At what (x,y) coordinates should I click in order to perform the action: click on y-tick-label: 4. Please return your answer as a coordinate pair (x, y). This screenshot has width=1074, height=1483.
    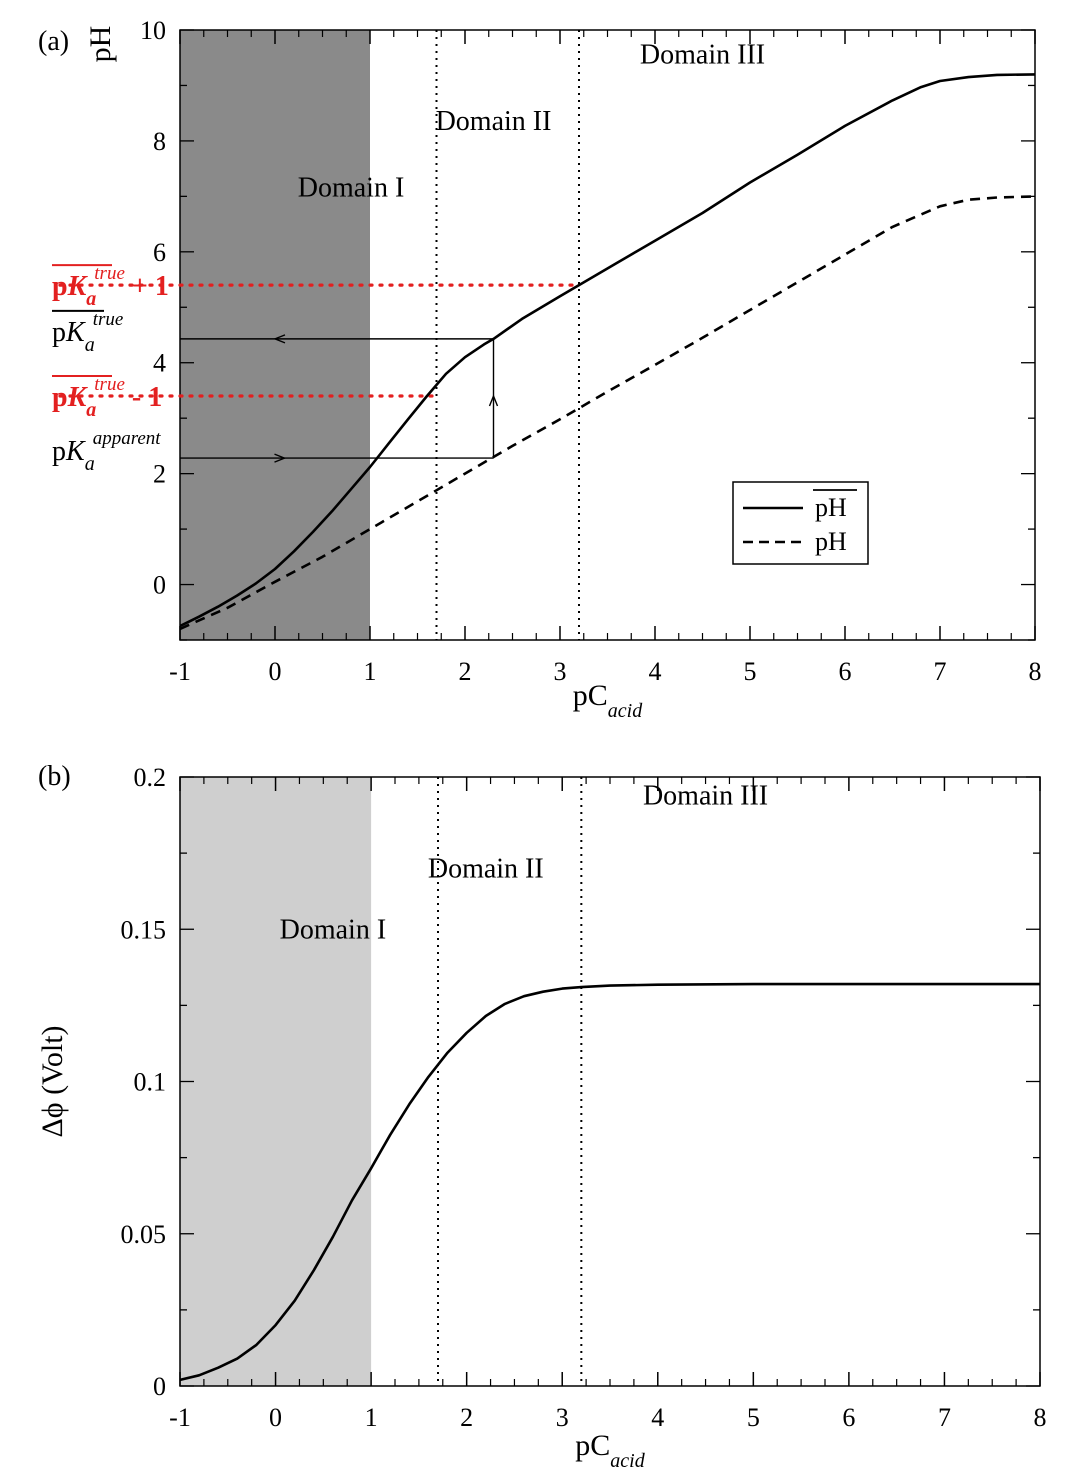
    Looking at the image, I should click on (159, 363).